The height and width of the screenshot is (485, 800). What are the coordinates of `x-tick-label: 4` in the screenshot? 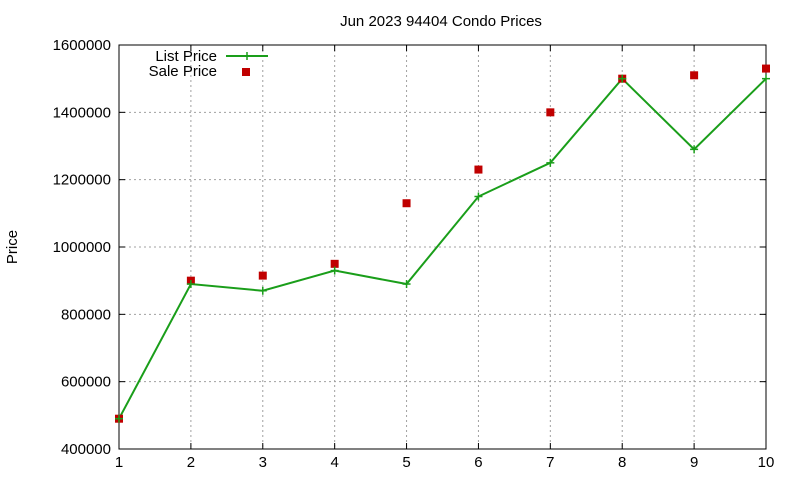 It's located at (334, 462).